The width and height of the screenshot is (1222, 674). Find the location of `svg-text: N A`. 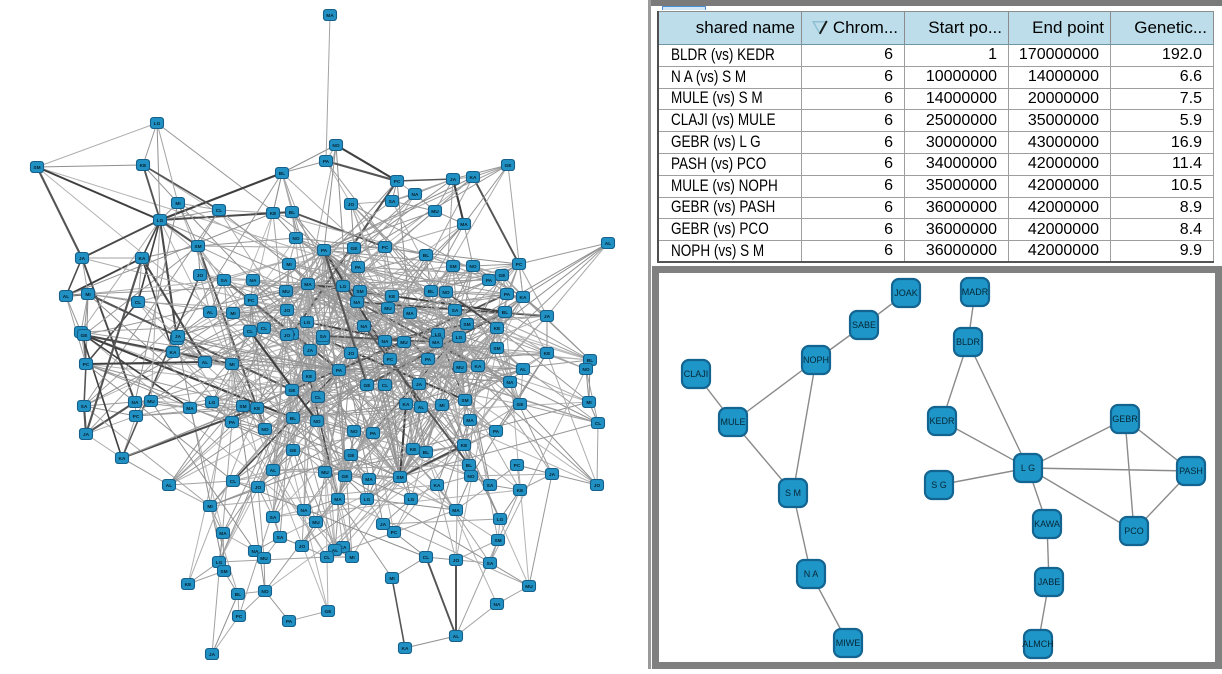

svg-text: N A is located at coordinates (811, 574).